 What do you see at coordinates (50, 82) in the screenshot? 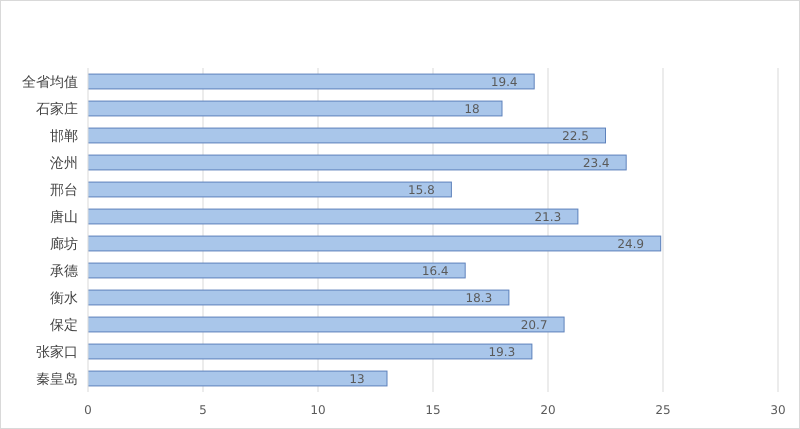
I see `y-tick-label: 全省均值` at bounding box center [50, 82].